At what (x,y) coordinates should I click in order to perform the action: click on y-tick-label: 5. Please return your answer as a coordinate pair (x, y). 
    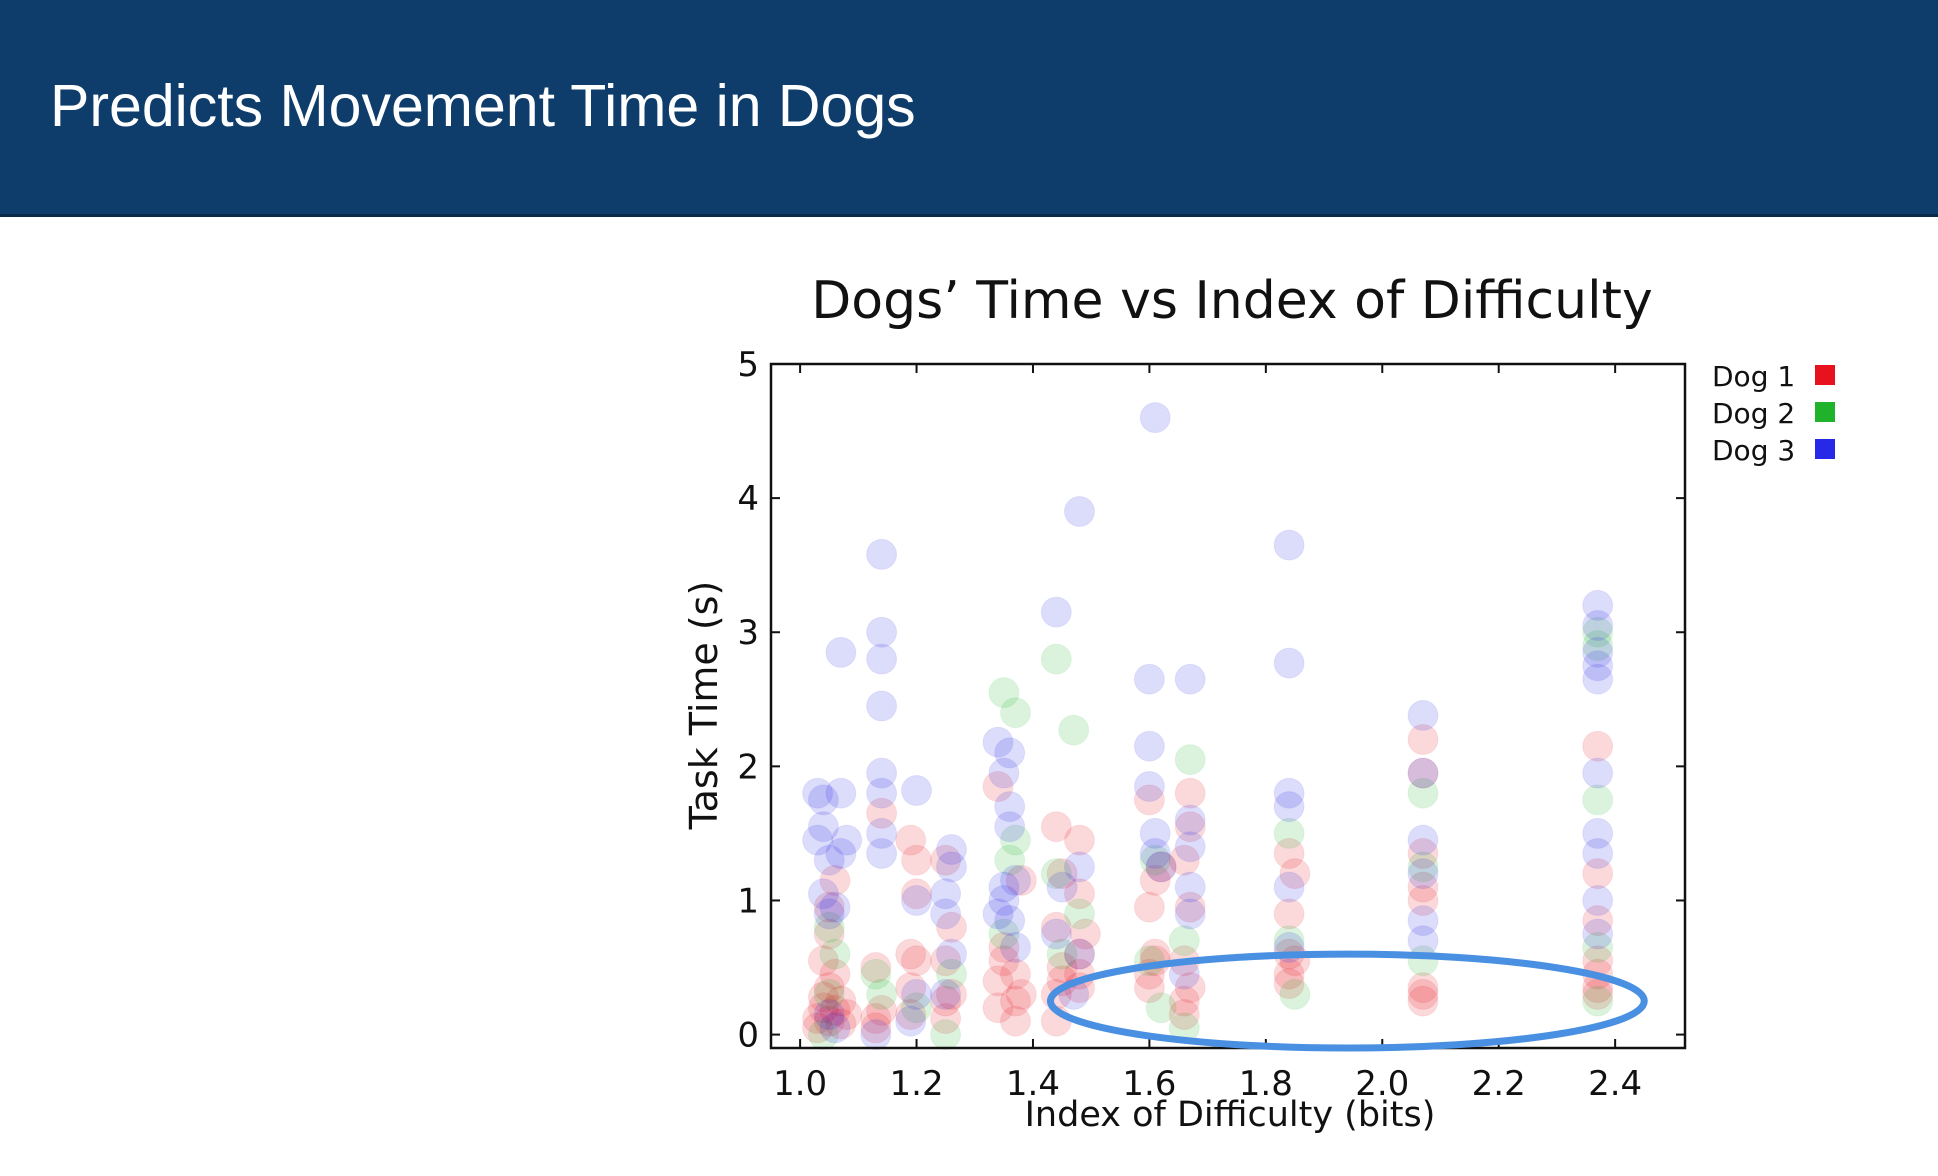
    Looking at the image, I should click on (748, 365).